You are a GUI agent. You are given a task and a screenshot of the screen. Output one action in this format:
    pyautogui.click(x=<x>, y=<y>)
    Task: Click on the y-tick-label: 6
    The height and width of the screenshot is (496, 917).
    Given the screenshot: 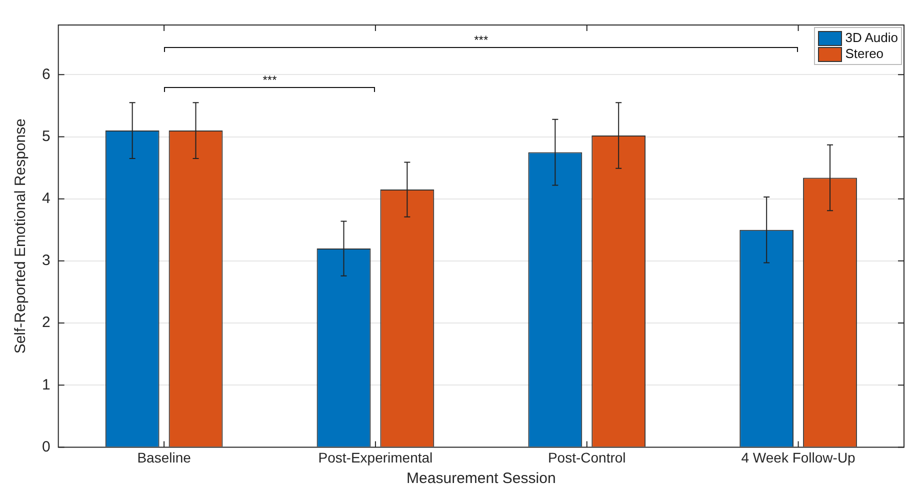 What is the action you would take?
    pyautogui.click(x=46, y=74)
    